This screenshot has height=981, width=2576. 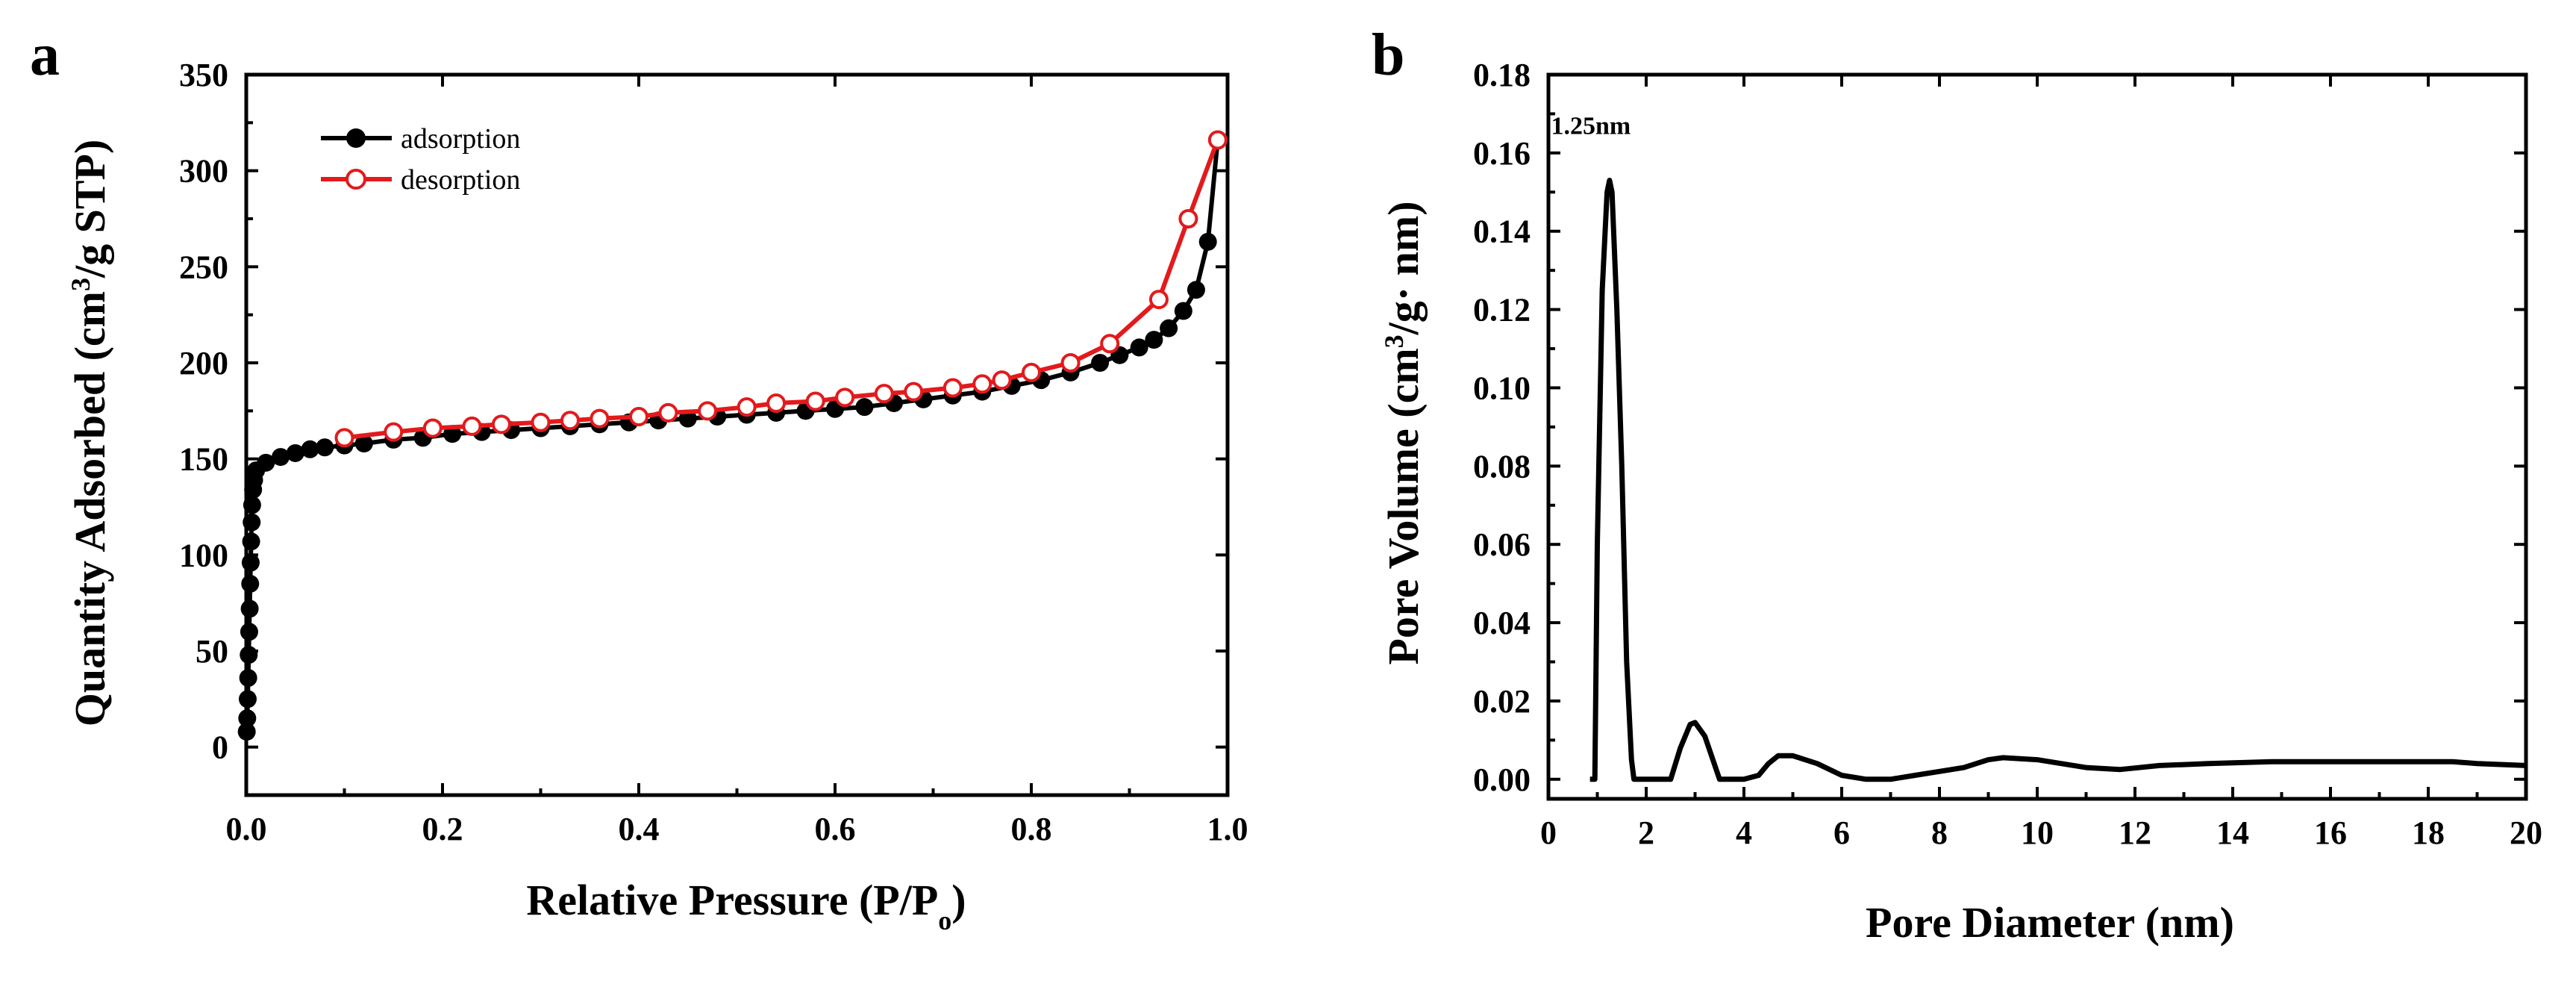 What do you see at coordinates (944, 920) in the screenshot?
I see `panel-a-xlabel-sub: o` at bounding box center [944, 920].